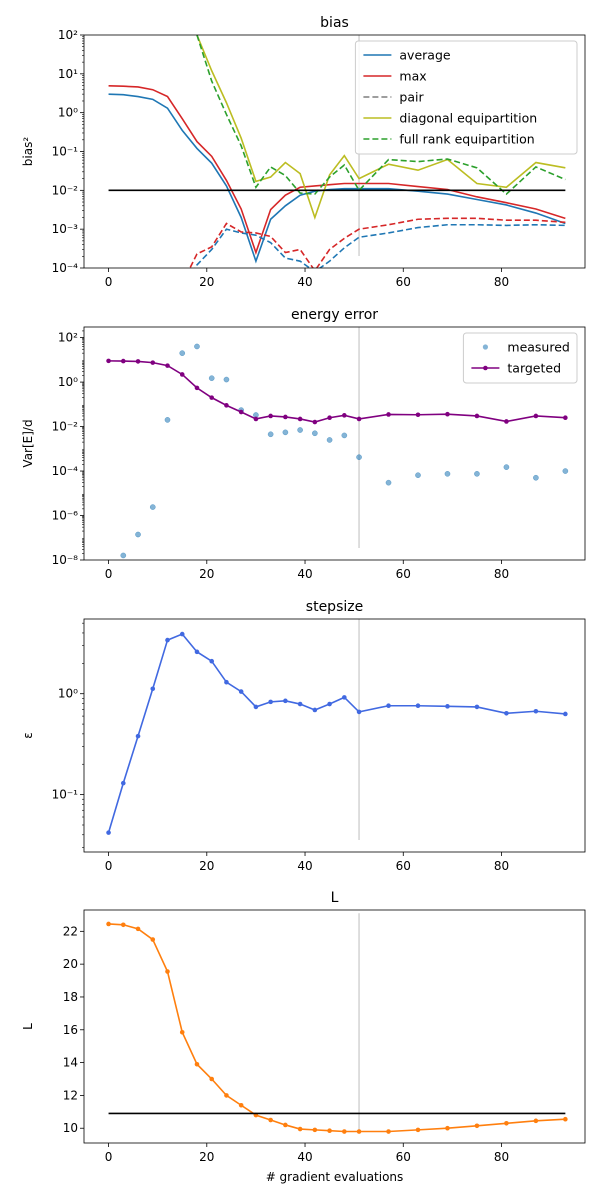  What do you see at coordinates (424, 55) in the screenshot?
I see `legend-label: average` at bounding box center [424, 55].